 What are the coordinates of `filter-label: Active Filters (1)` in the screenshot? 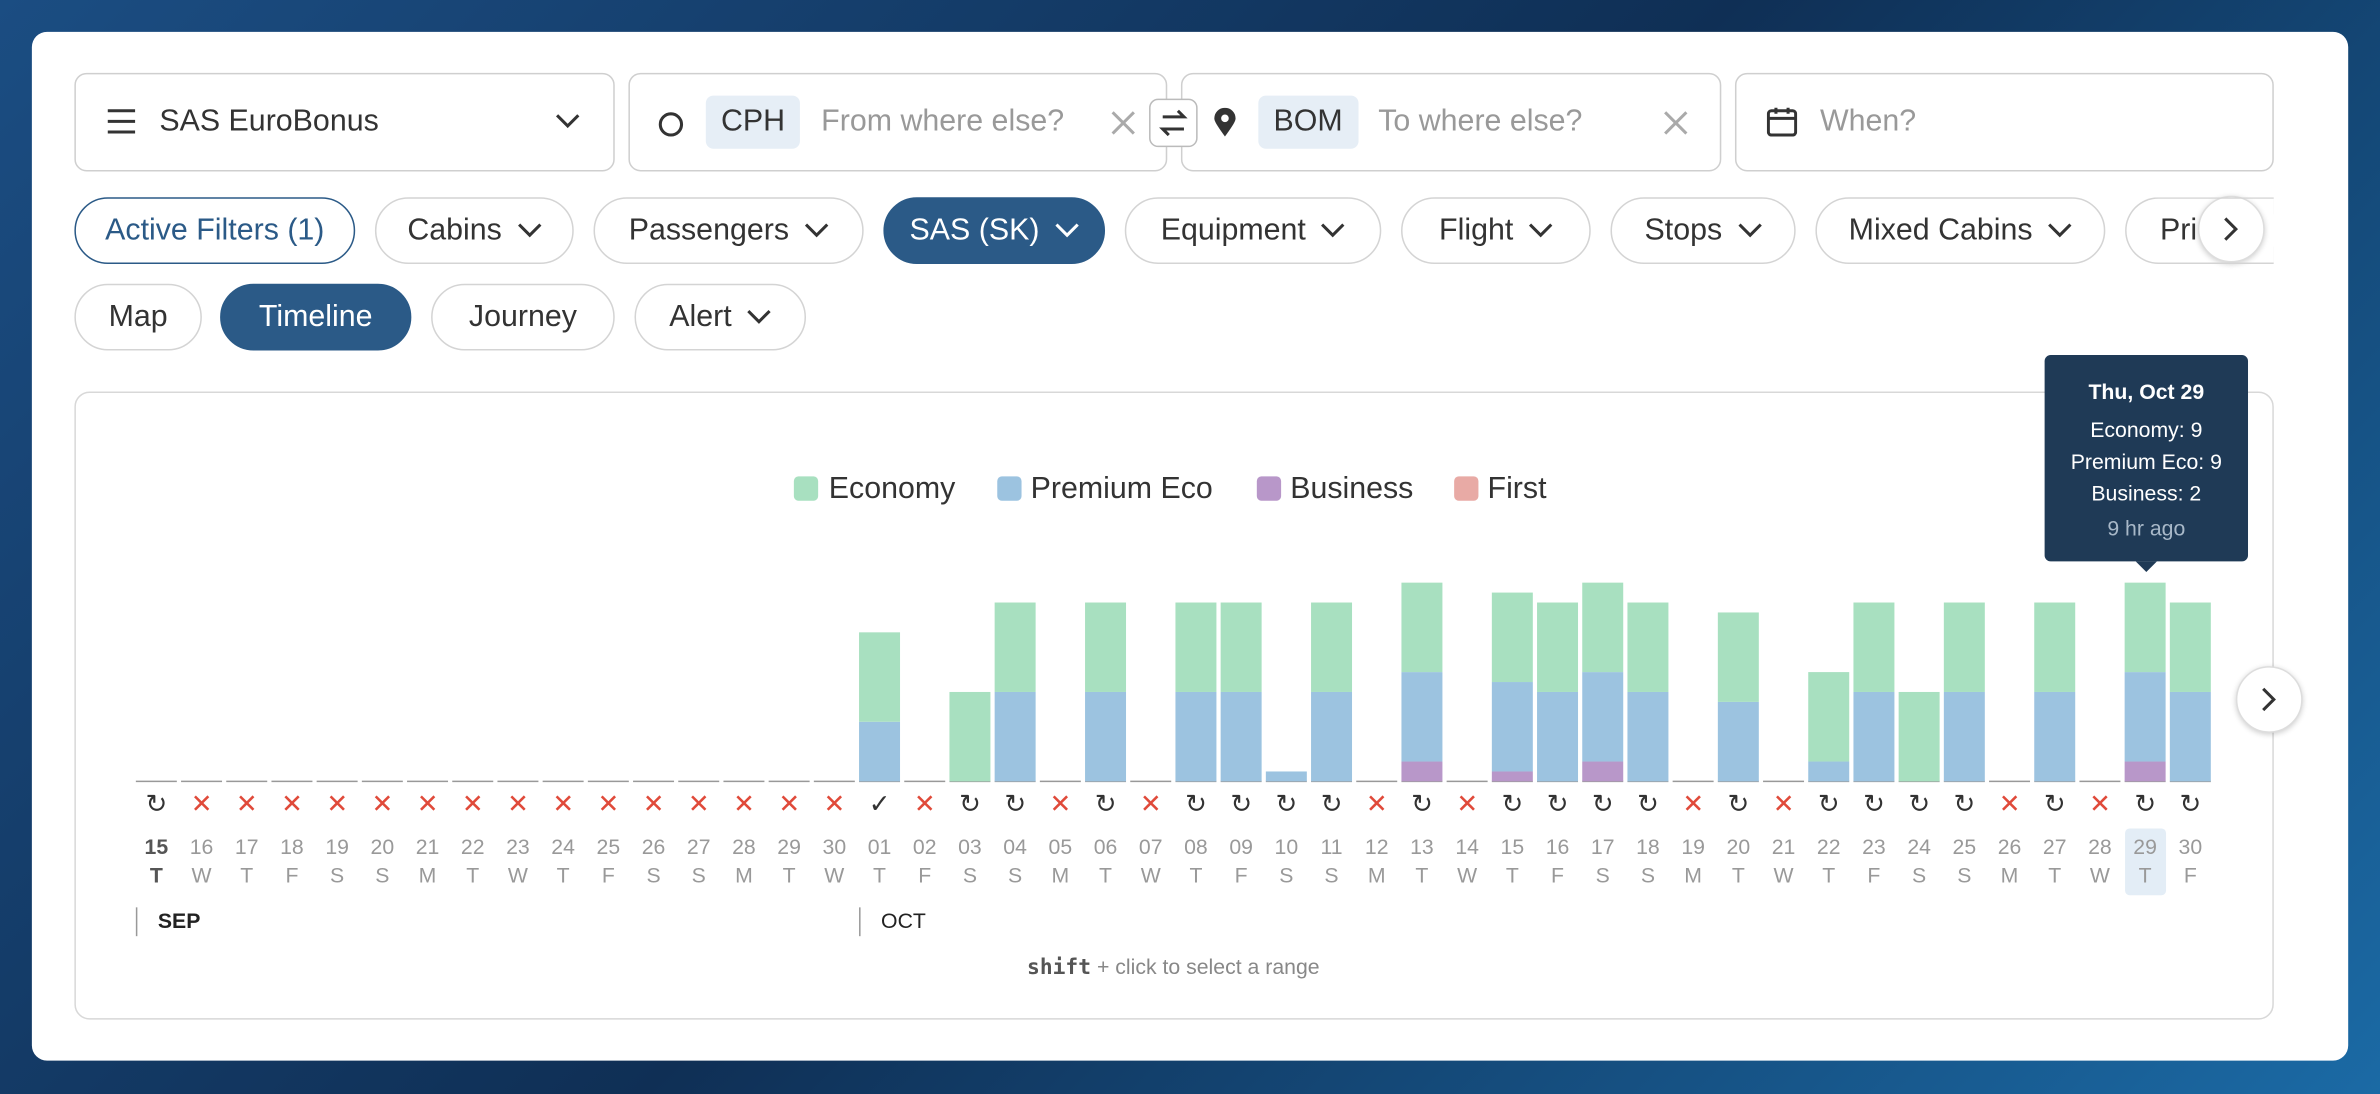 It's located at (215, 230).